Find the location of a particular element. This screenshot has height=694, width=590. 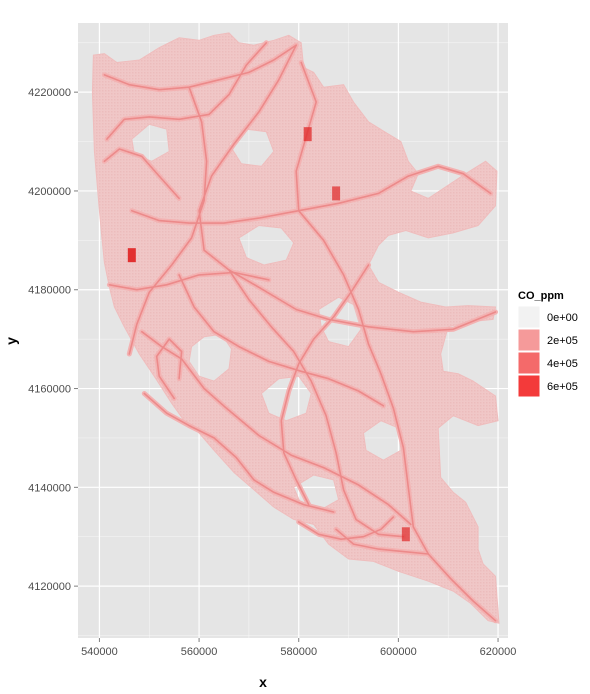

legend-title: CO_ppm is located at coordinates (541, 296).